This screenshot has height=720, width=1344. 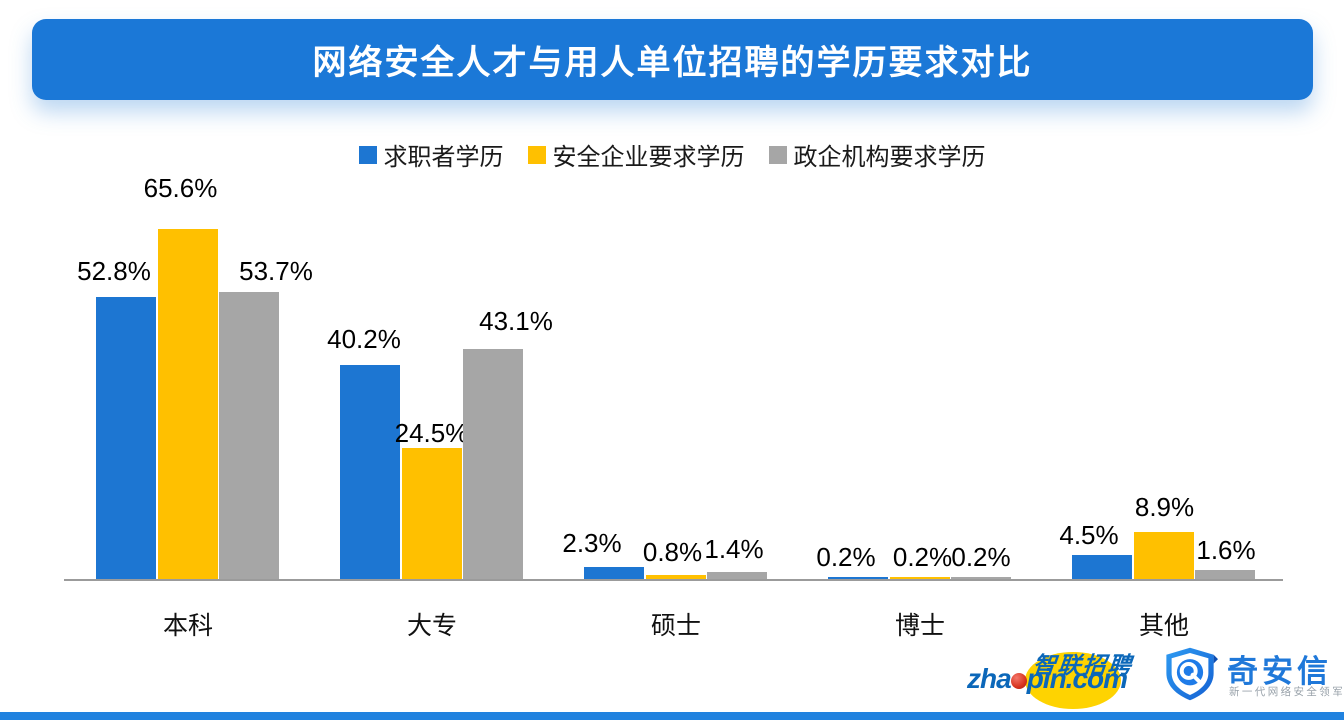 I want to click on value-label: 24.5%, so click(x=431, y=433).